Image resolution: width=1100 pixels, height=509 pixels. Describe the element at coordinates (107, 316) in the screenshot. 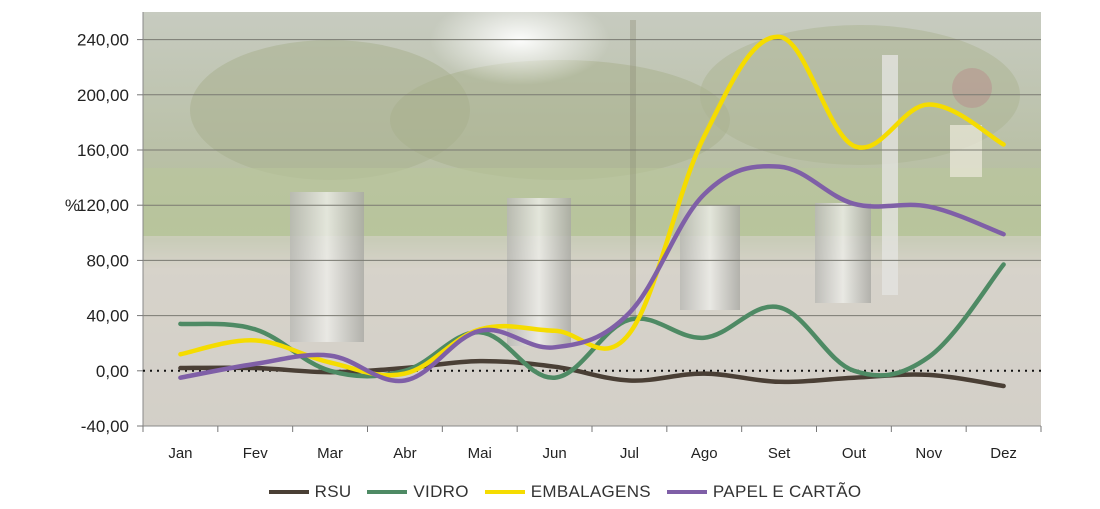

I see `y-tick-label: 40,00` at that location.